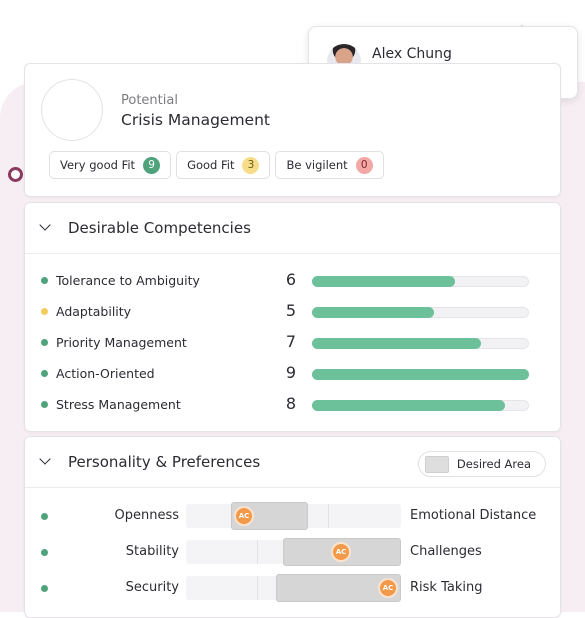 The height and width of the screenshot is (618, 585). I want to click on personality-row: Security AC Risk Taking, so click(292, 588).